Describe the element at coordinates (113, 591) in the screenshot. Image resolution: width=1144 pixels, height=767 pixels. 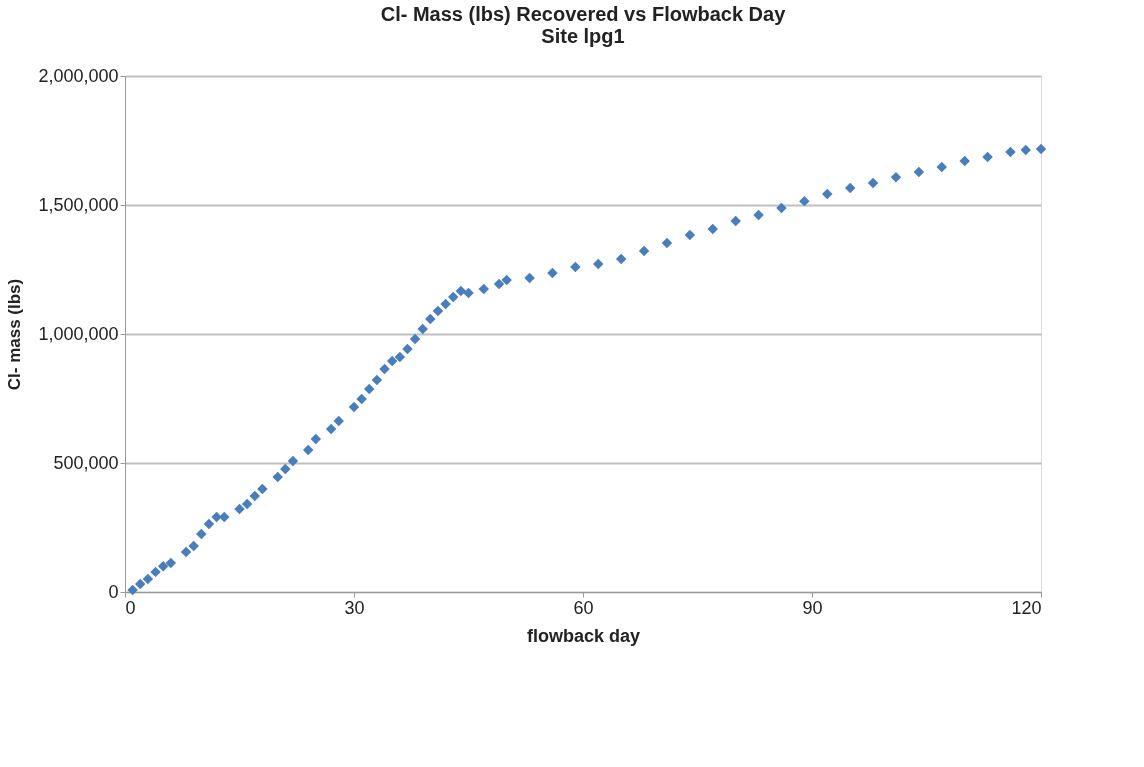
I see `y-tick-label: 0` at that location.